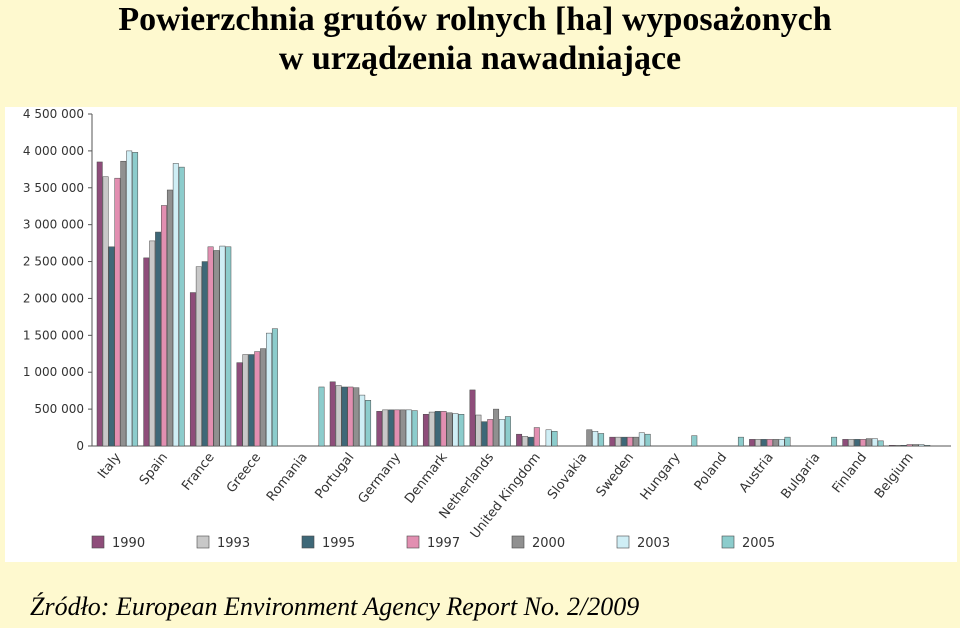 This screenshot has height=628, width=960. I want to click on bar-italy-2005, so click(135, 299).